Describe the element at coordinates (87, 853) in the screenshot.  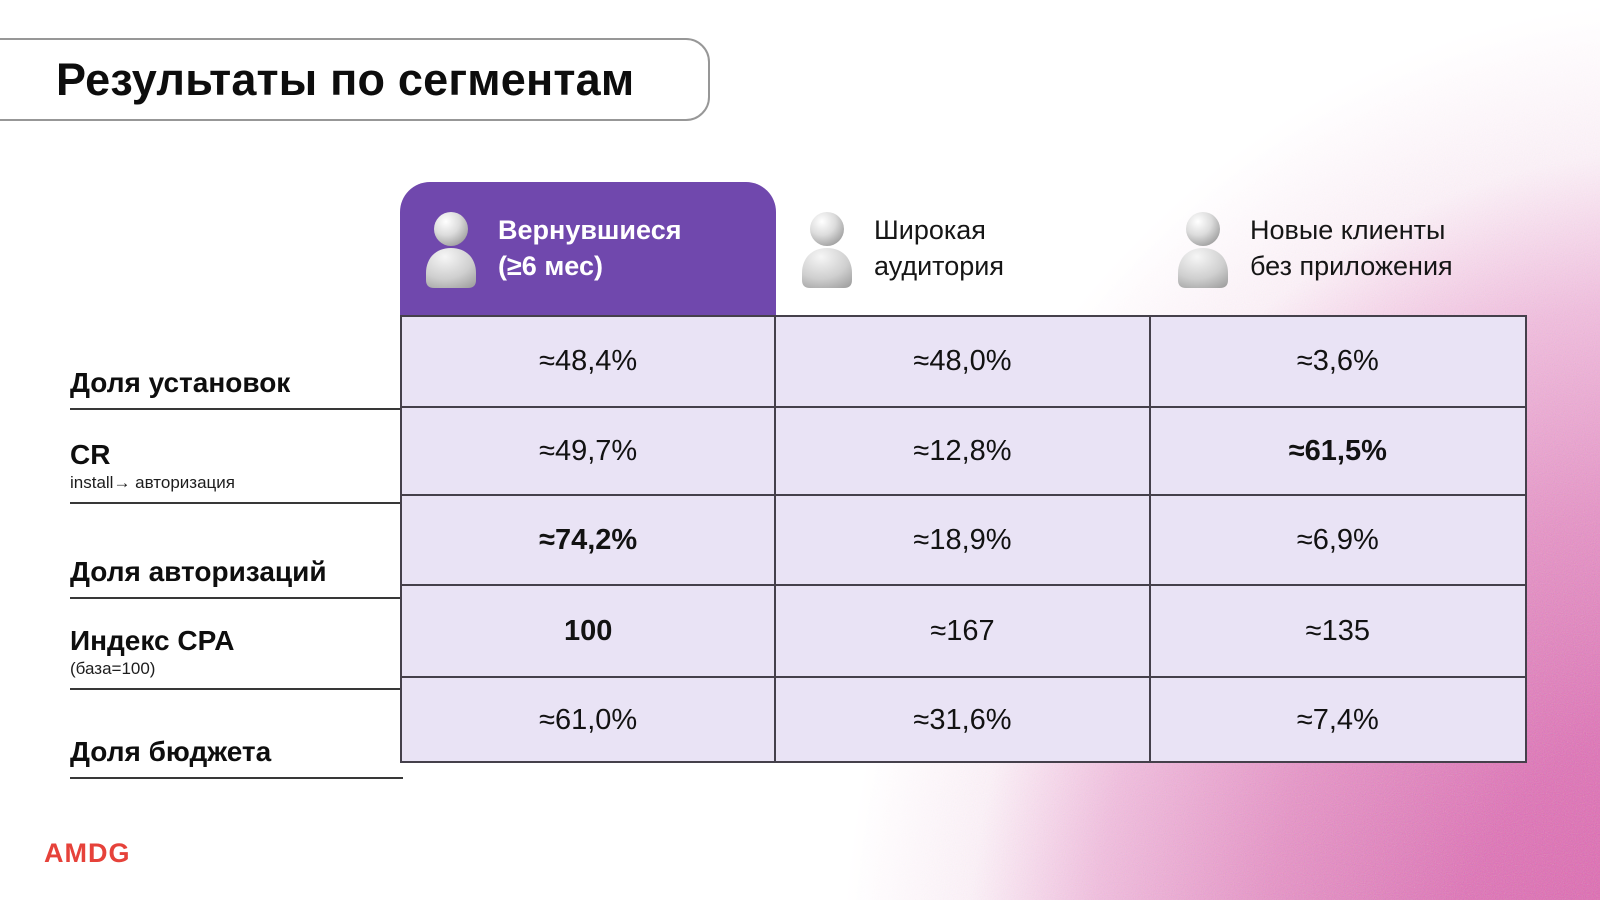
I see `amdg-logo: AMDG` at that location.